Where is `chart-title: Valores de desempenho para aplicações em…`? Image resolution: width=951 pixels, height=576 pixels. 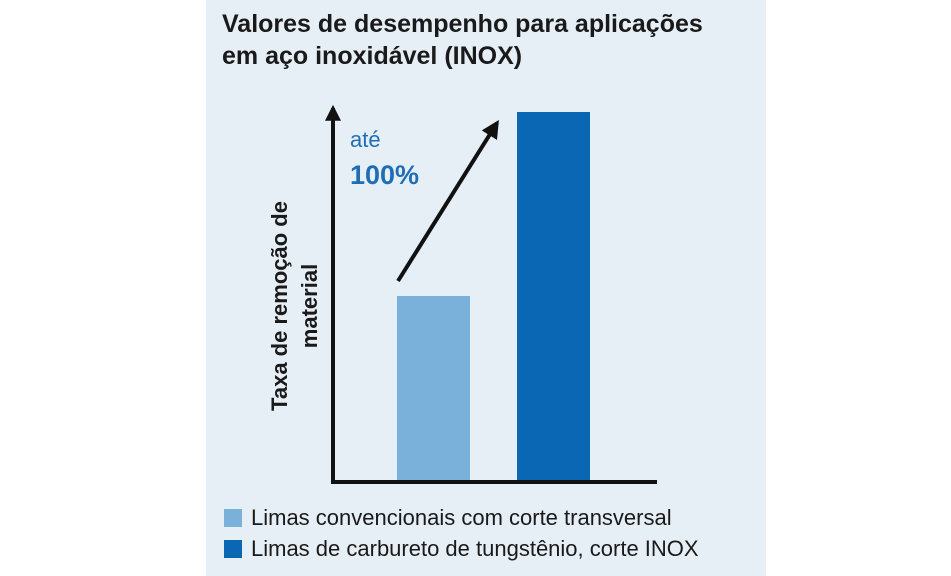 chart-title: Valores de desempenho para aplicações em… is located at coordinates (492, 40).